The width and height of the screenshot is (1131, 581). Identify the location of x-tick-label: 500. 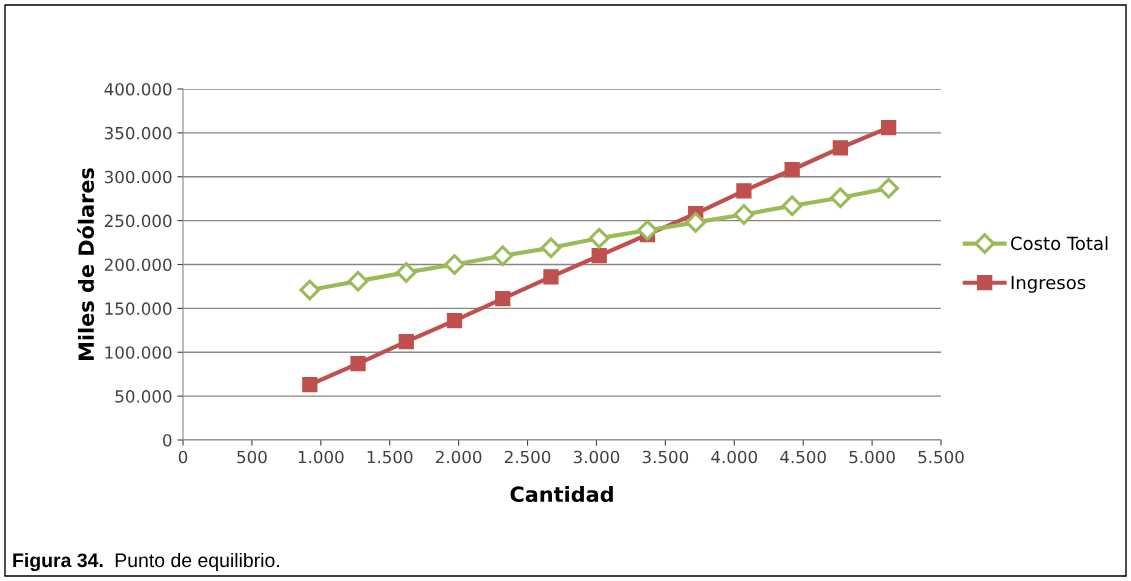
(252, 457).